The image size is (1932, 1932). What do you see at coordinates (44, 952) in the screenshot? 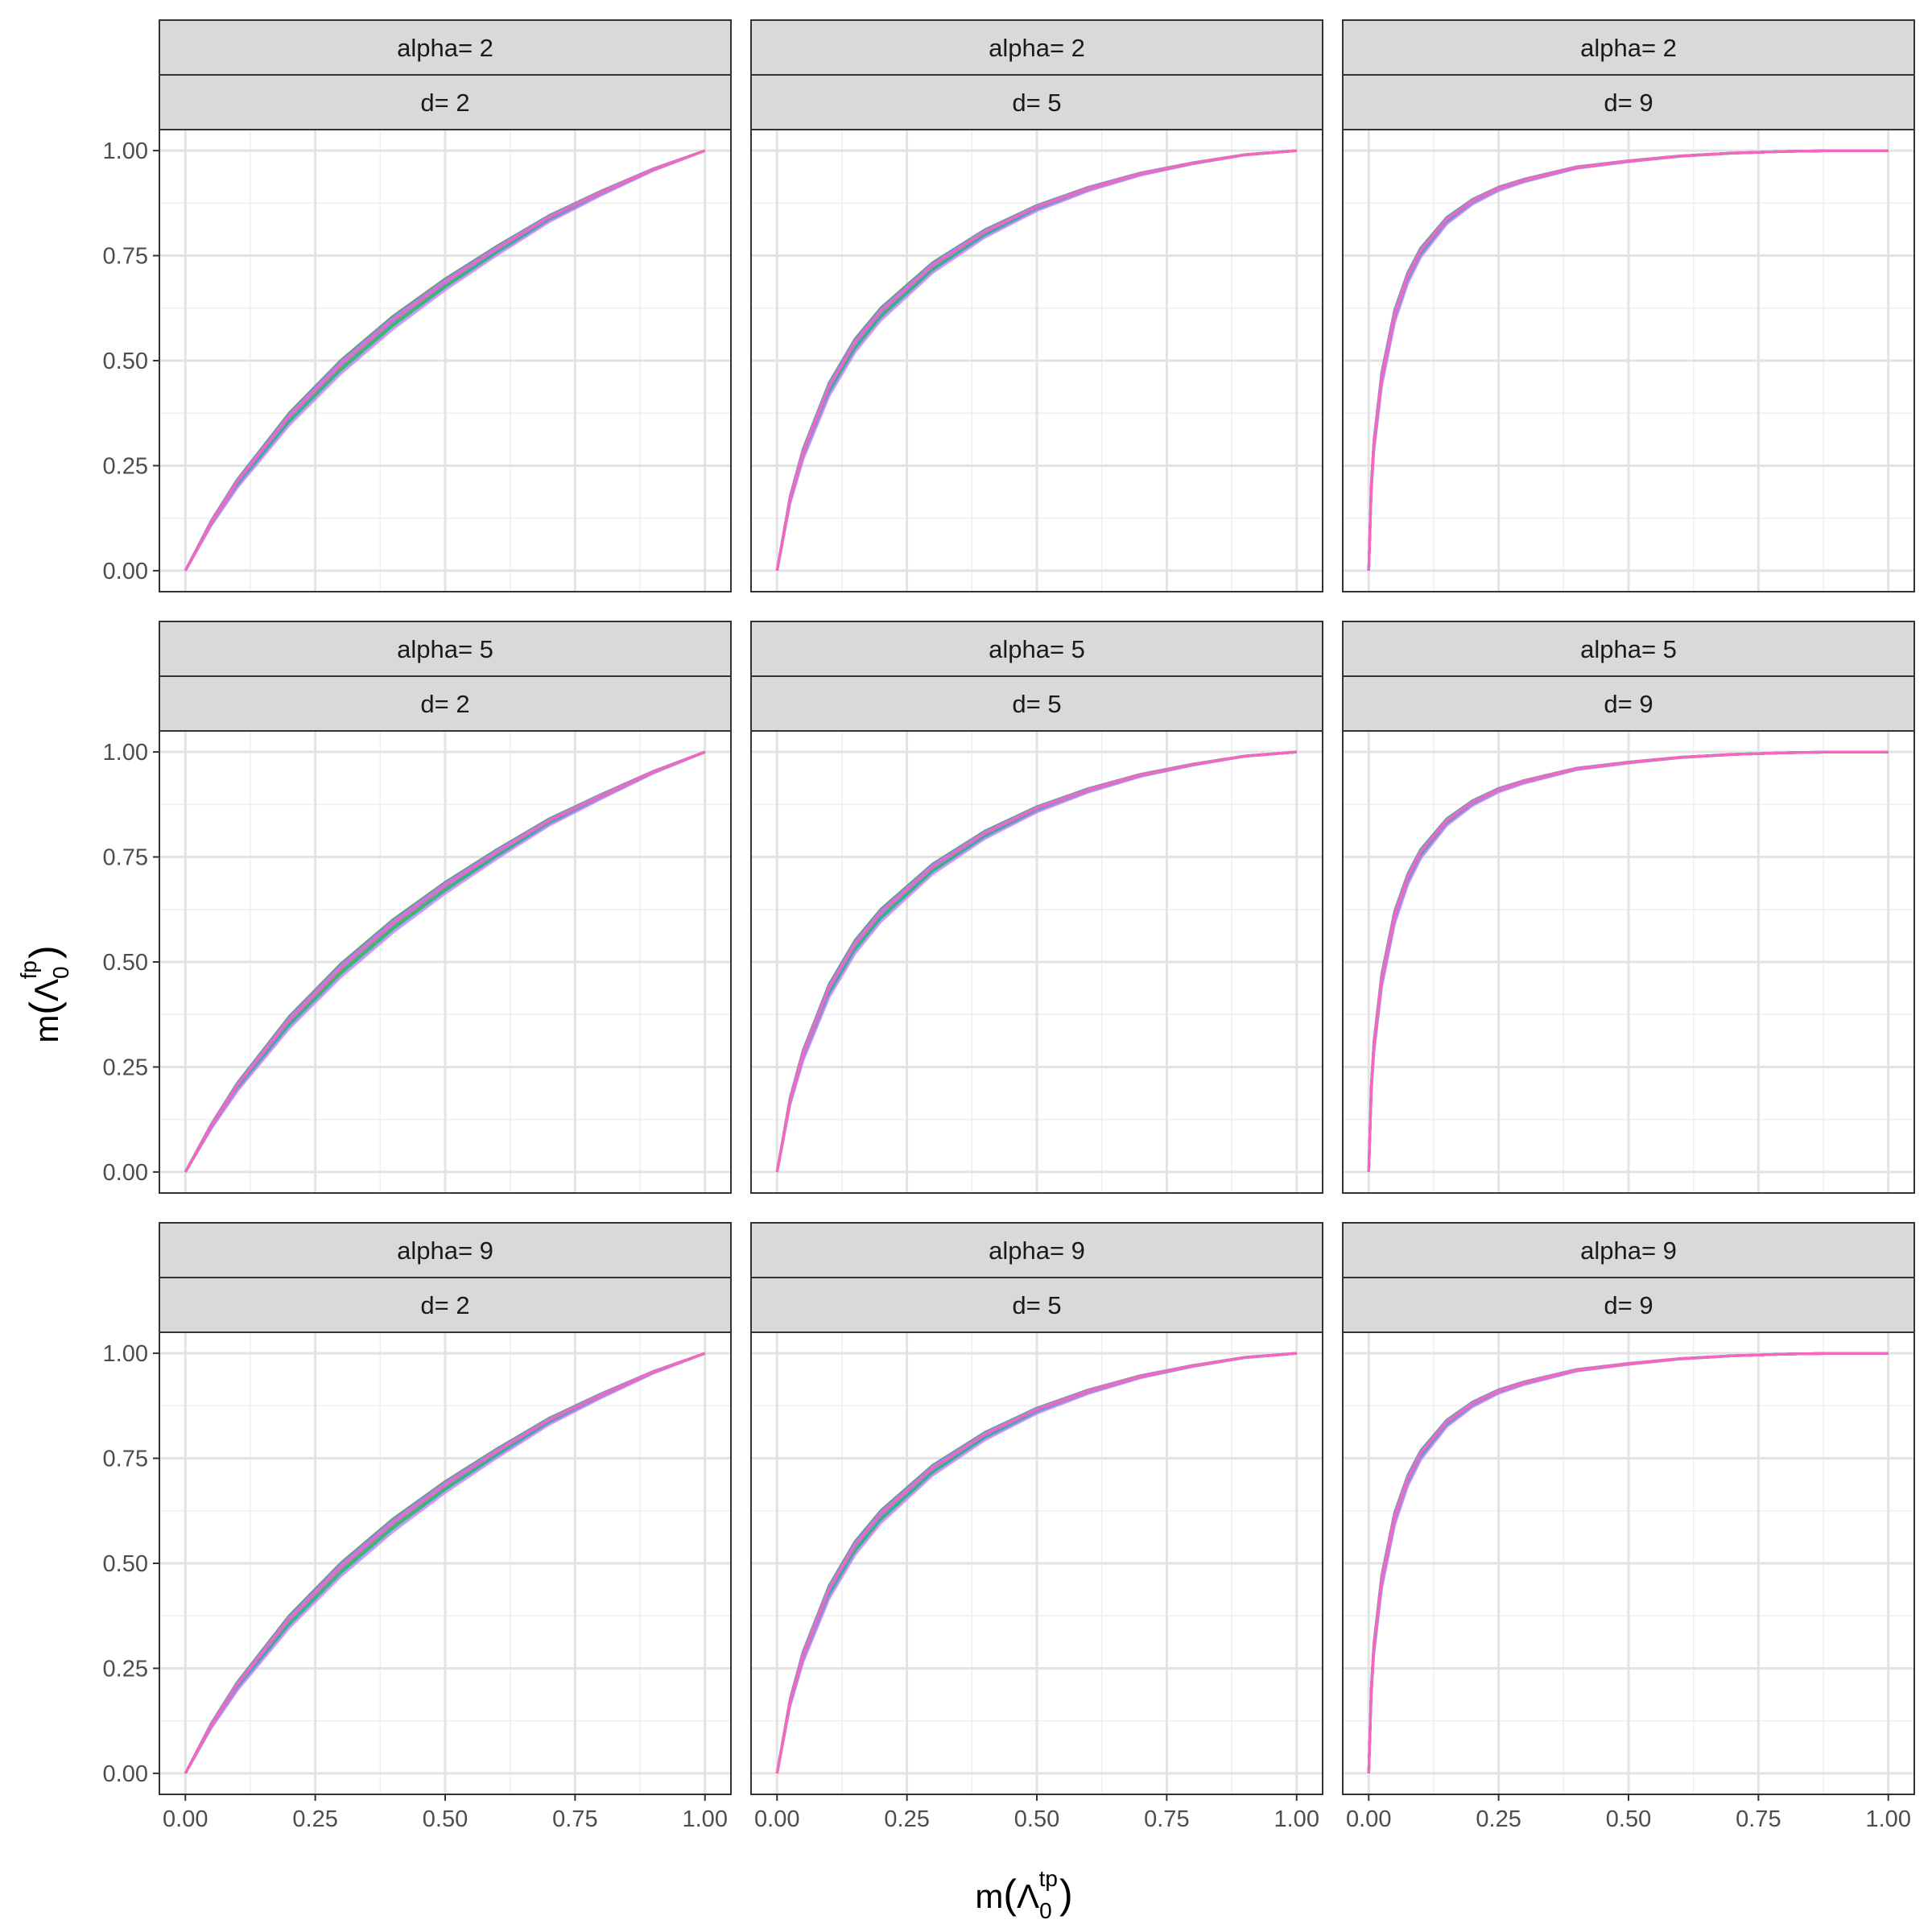
I see `y-axis-title-close-paren: )` at bounding box center [44, 952].